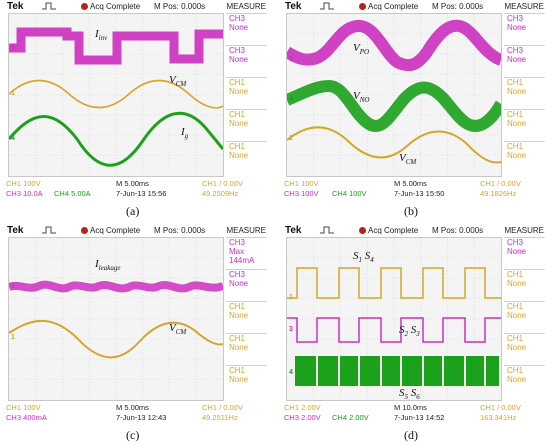  I want to click on trace-vno, so click(394, 105).